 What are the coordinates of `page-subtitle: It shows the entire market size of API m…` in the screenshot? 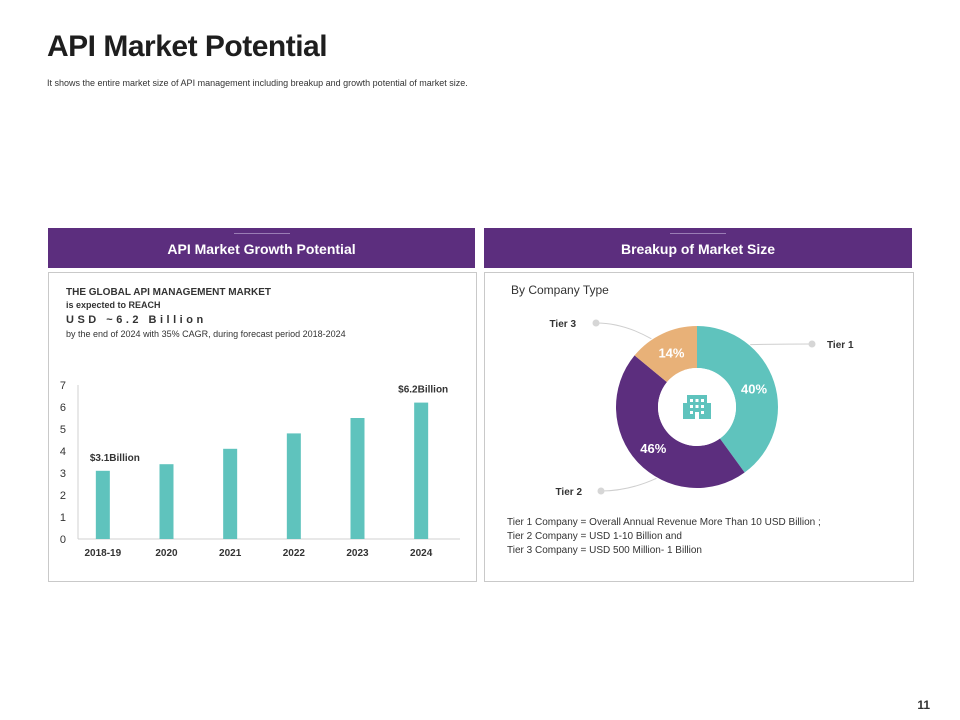 It's located at (257, 83).